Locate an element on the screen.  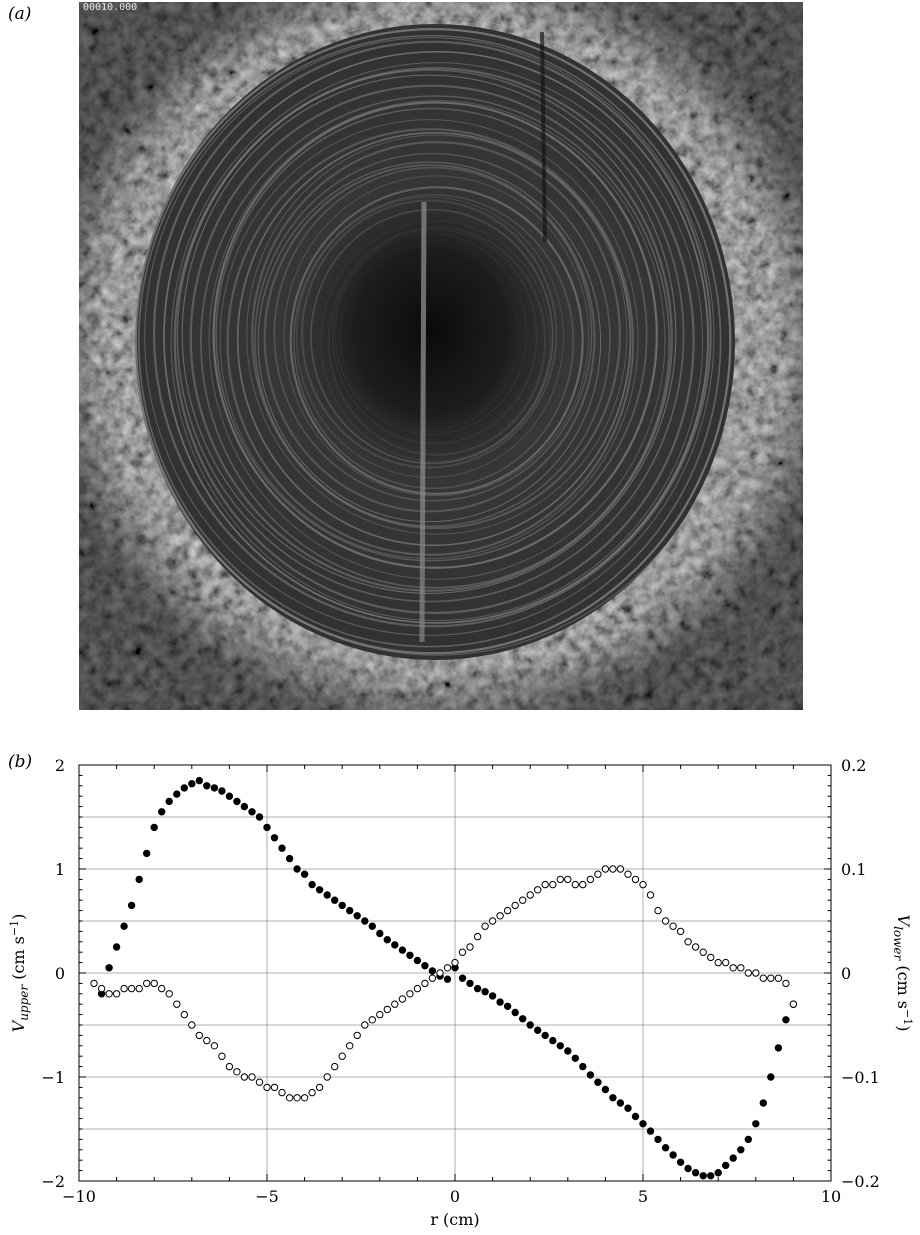
panel-b-label: (b) is located at coordinates (20, 762).